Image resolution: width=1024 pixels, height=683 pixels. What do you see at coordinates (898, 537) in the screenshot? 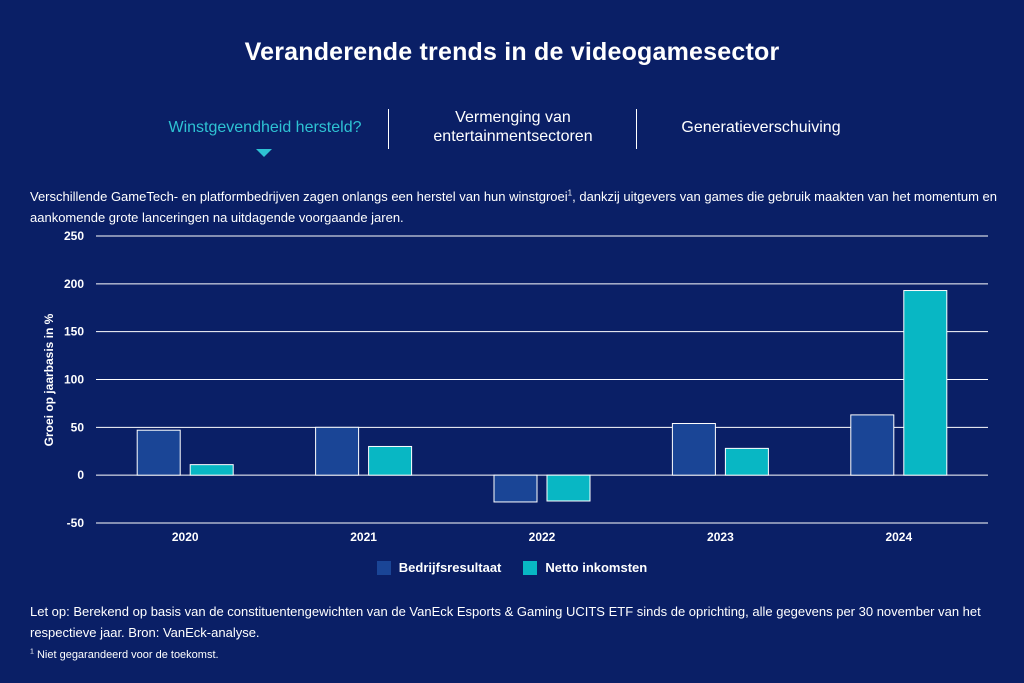
I see `x-tick-label: 2024` at bounding box center [898, 537].